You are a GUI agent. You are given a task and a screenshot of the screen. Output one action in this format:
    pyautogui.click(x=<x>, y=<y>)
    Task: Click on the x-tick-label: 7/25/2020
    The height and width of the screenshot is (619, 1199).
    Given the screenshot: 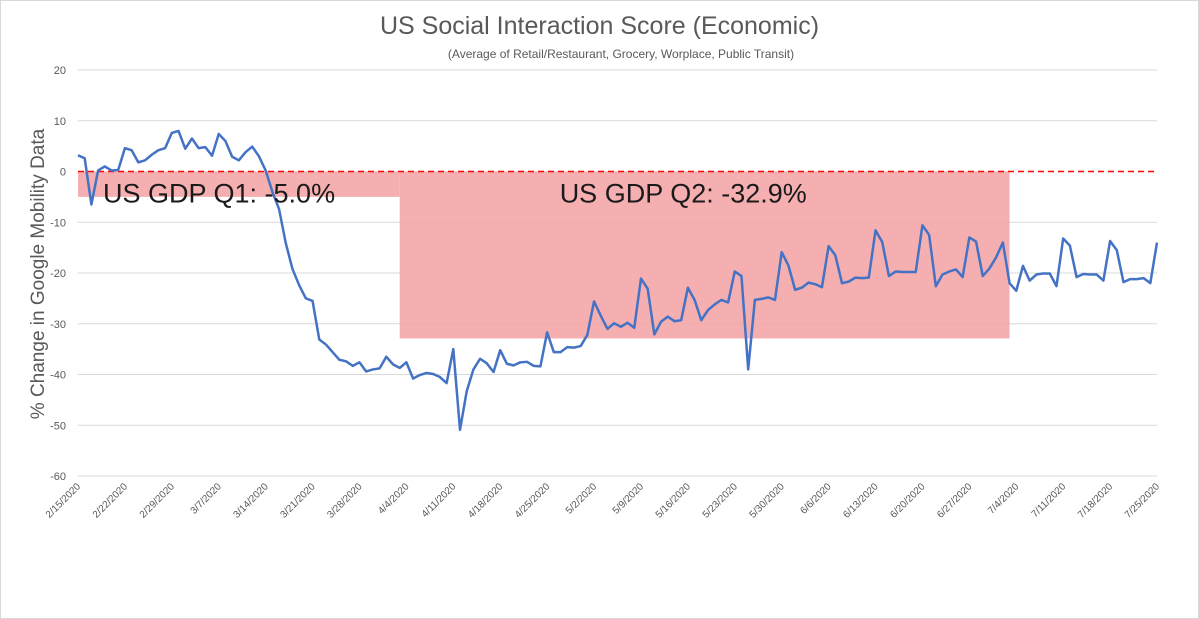 What is the action you would take?
    pyautogui.click(x=1143, y=501)
    